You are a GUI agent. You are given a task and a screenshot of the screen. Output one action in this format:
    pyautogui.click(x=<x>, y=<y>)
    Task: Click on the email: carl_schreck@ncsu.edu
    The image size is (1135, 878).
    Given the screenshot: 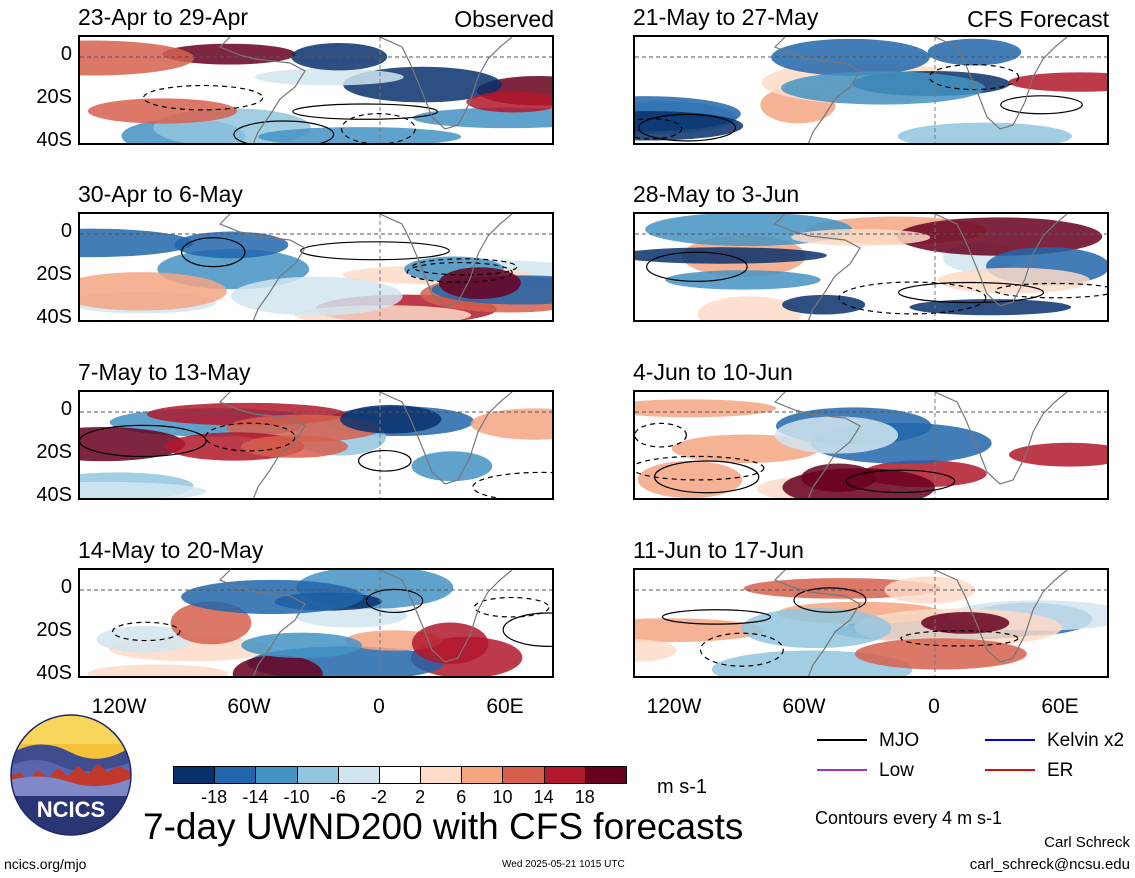 What is the action you would take?
    pyautogui.click(x=1049, y=864)
    